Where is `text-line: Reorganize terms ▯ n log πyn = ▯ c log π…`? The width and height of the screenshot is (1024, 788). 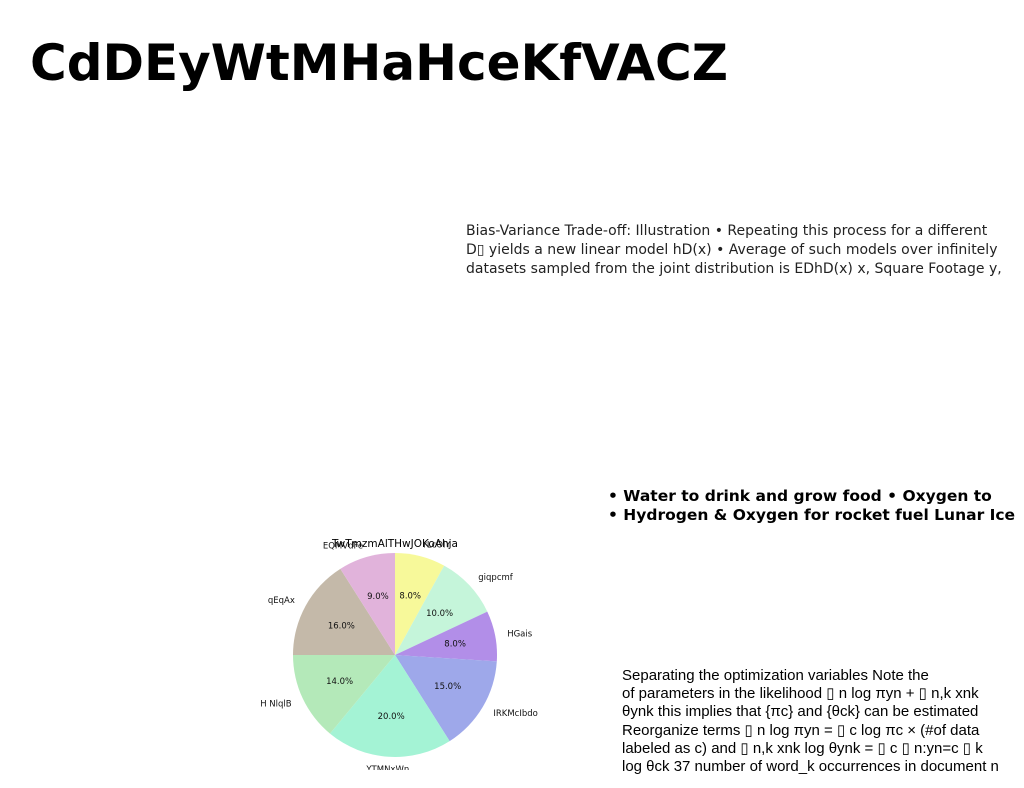 text-line: Reorganize terms ▯ n log πyn = ▯ c log π… is located at coordinates (801, 730).